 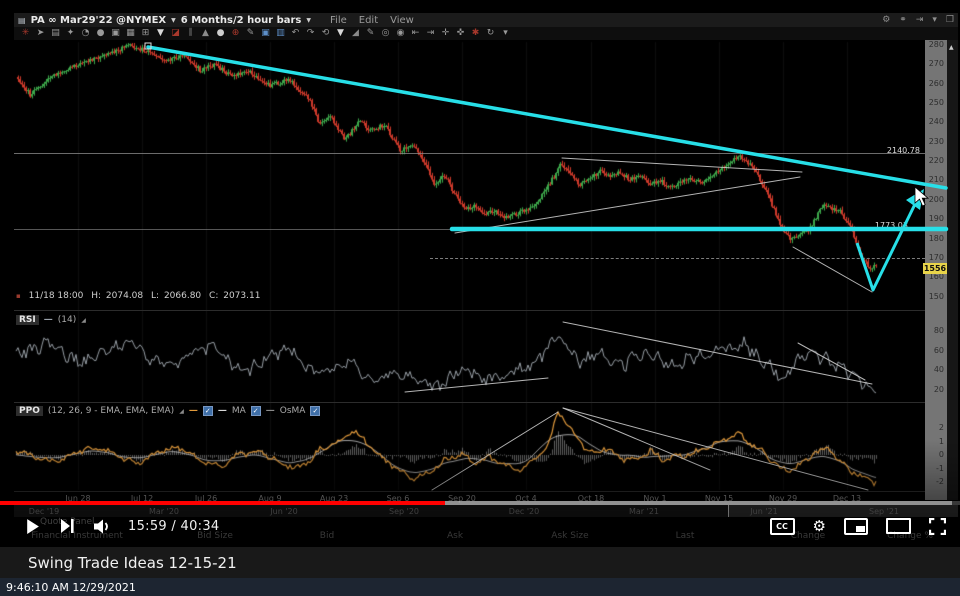 I want to click on back-icon: ⟲, so click(x=325, y=33).